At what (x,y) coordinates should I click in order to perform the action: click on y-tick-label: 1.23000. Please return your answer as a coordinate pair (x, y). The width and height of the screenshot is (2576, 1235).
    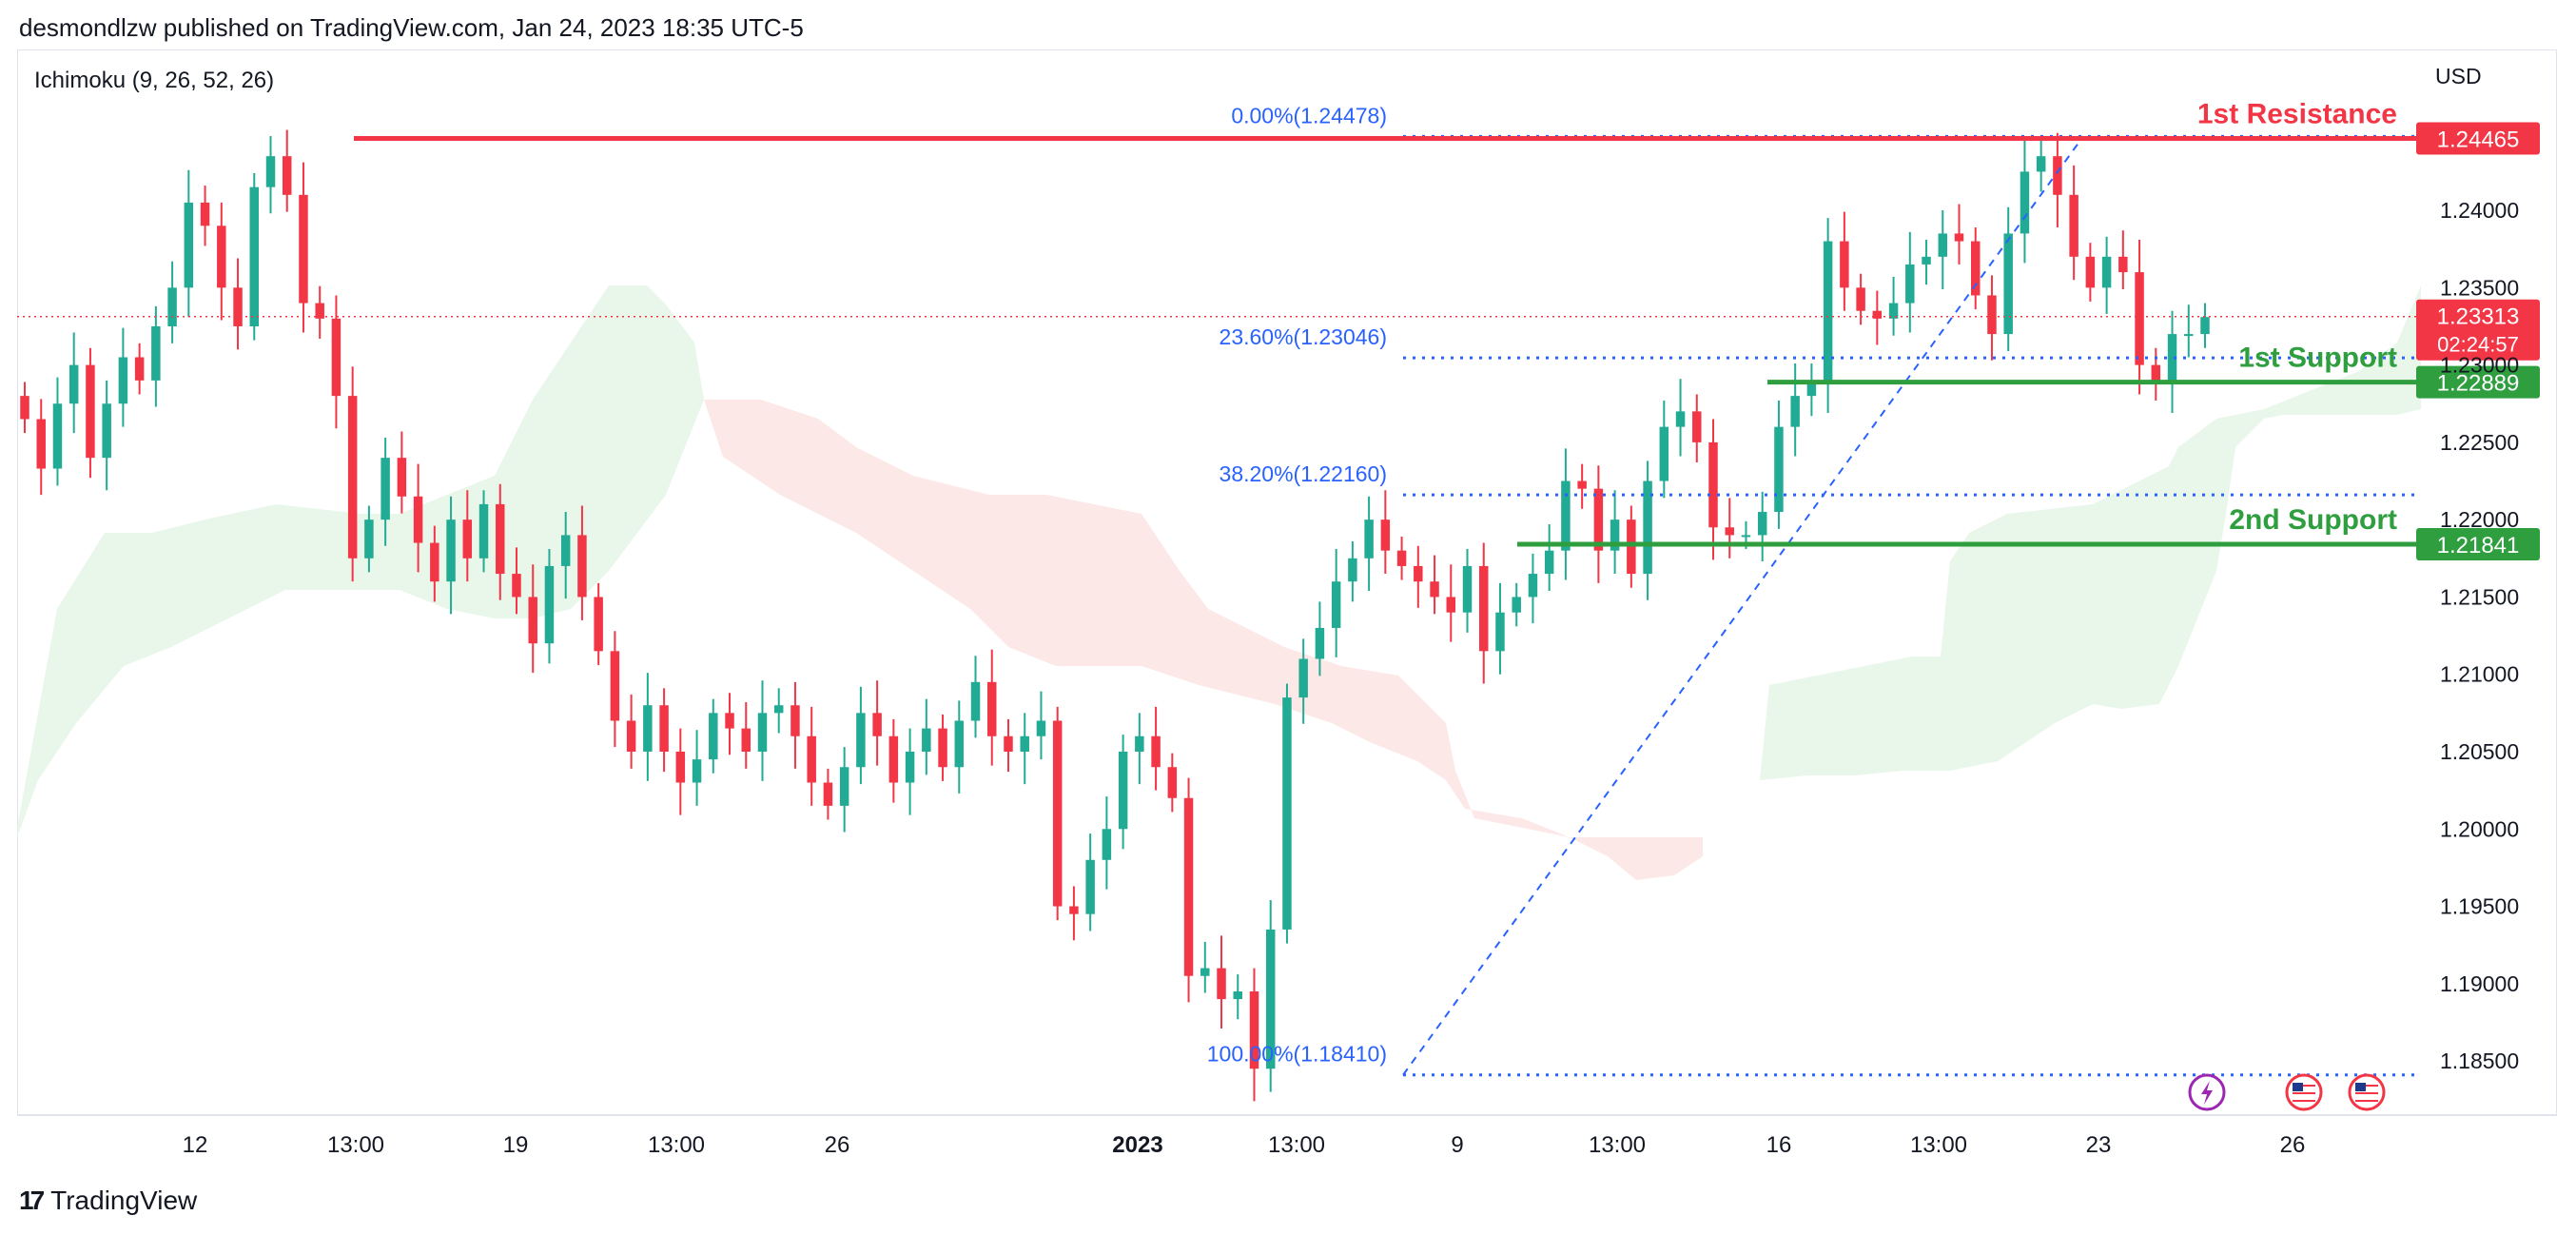
    Looking at the image, I should click on (2479, 365).